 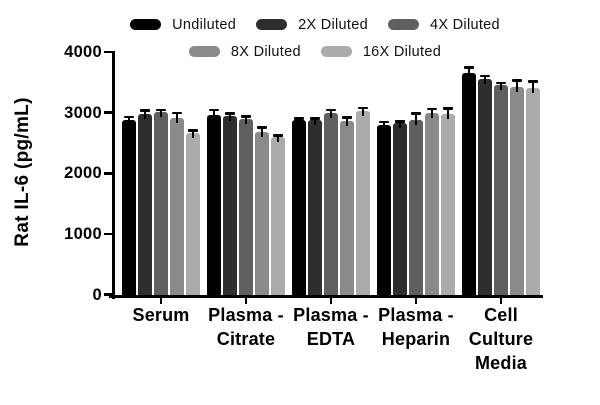 What do you see at coordinates (331, 339) in the screenshot?
I see `x-tick-label-line: EDTA` at bounding box center [331, 339].